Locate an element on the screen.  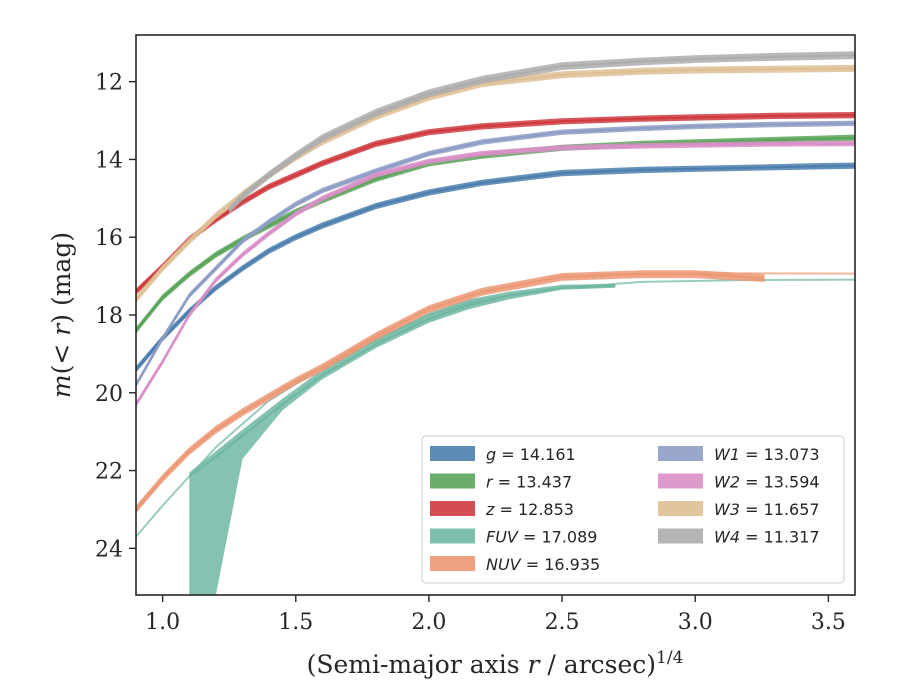
x-tick: 3.5 is located at coordinates (828, 615).